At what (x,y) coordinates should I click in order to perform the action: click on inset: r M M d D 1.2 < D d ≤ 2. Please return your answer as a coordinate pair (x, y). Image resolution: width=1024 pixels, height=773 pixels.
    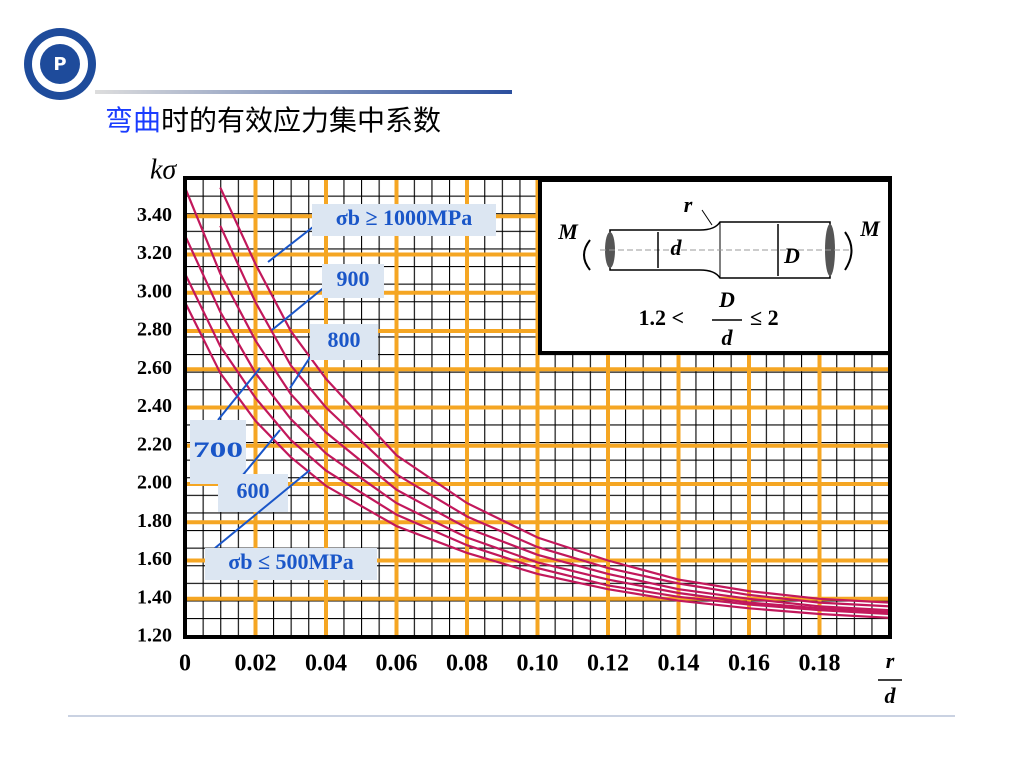
    Looking at the image, I should click on (715, 266).